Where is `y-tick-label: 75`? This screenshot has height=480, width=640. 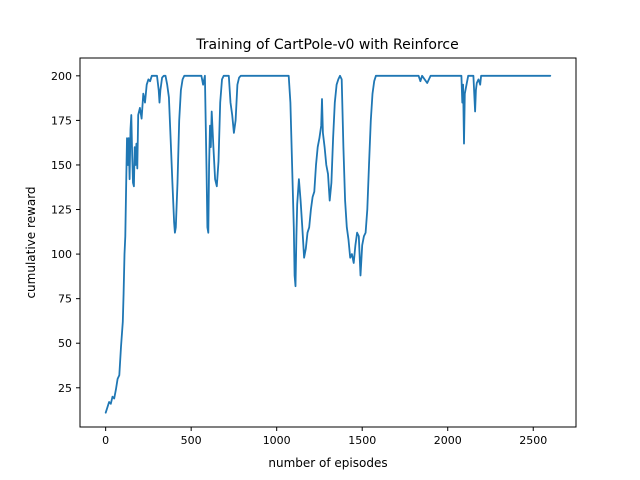 y-tick-label: 75 is located at coordinates (65, 299).